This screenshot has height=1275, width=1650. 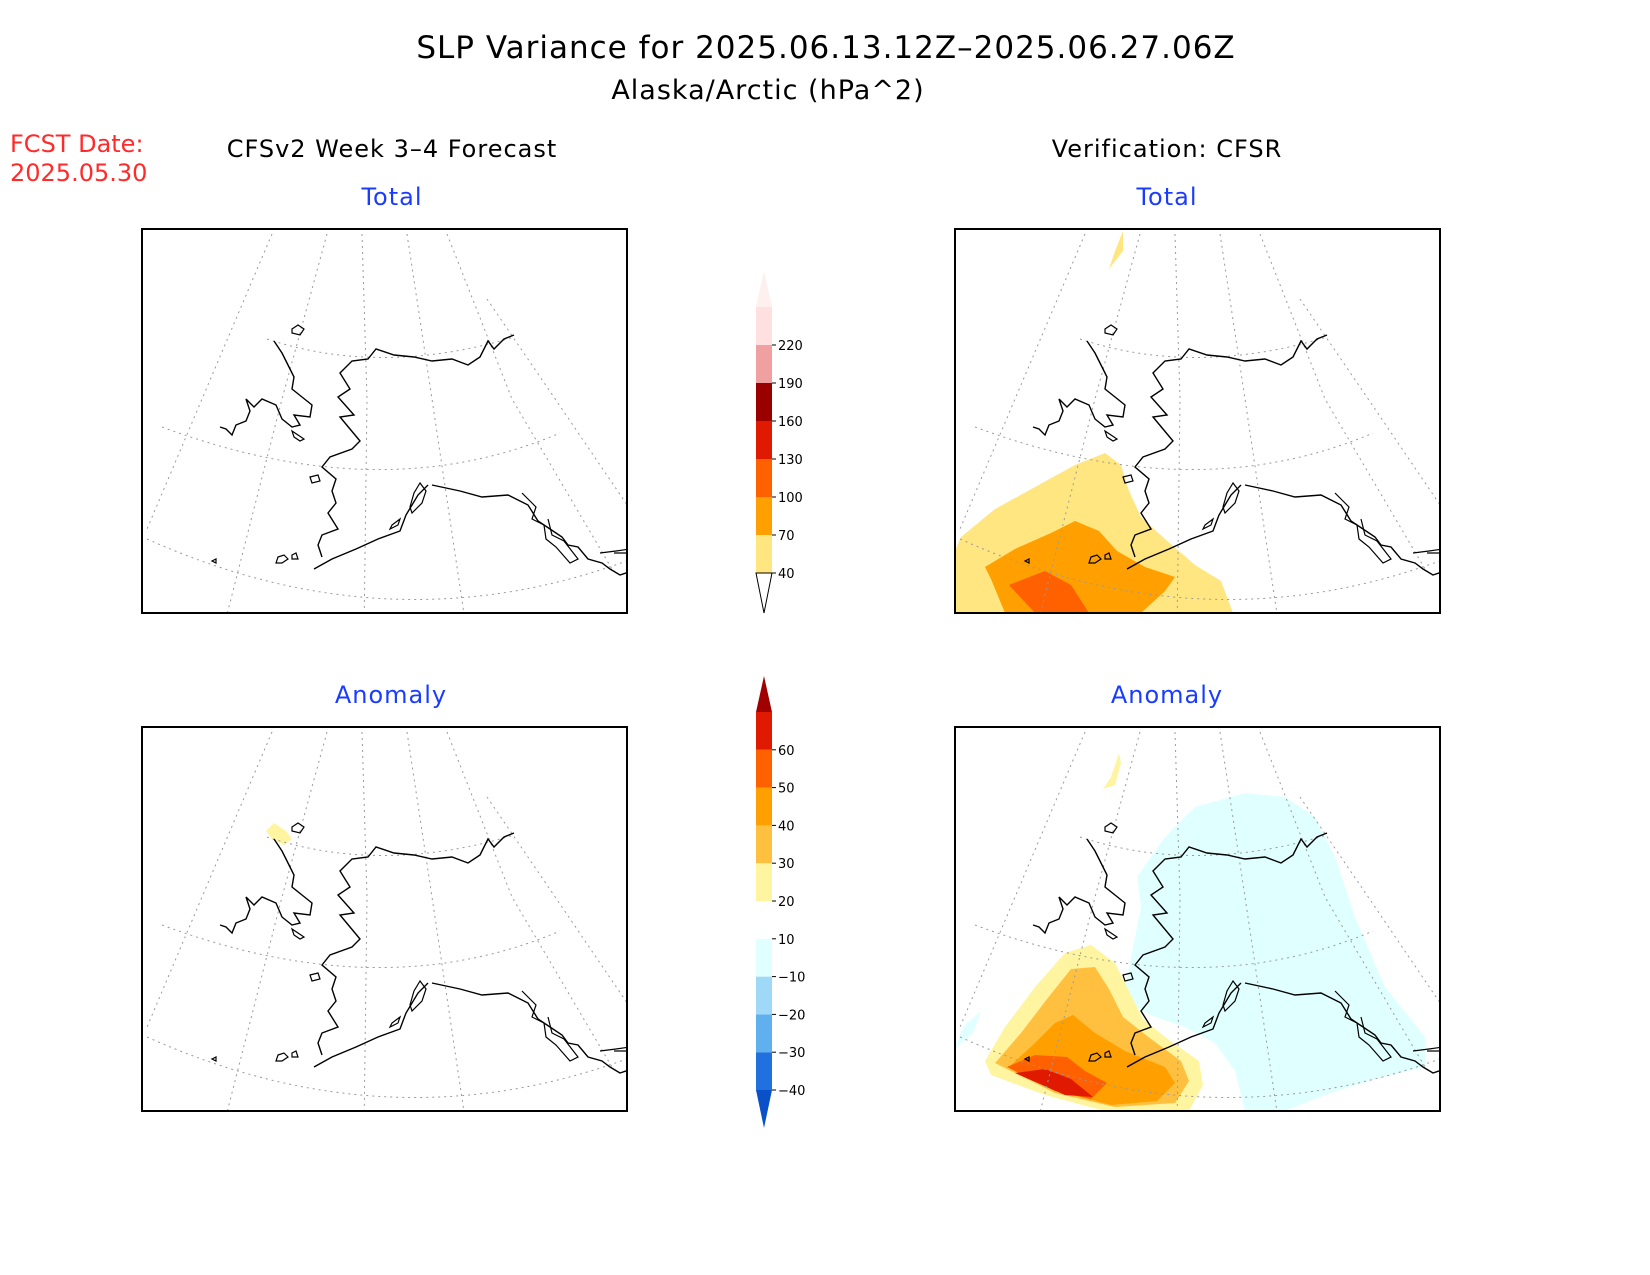 I want to click on panel-title-verif-total: Total, so click(x=1166, y=197).